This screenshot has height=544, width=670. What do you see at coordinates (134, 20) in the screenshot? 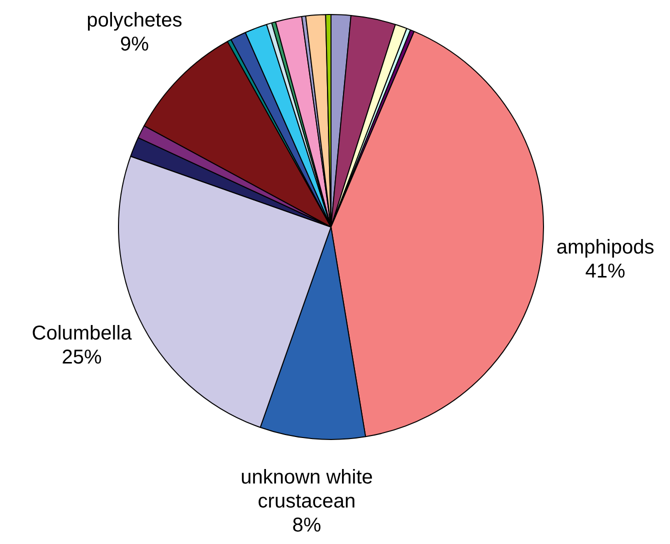
I see `slice-label: polychetes` at bounding box center [134, 20].